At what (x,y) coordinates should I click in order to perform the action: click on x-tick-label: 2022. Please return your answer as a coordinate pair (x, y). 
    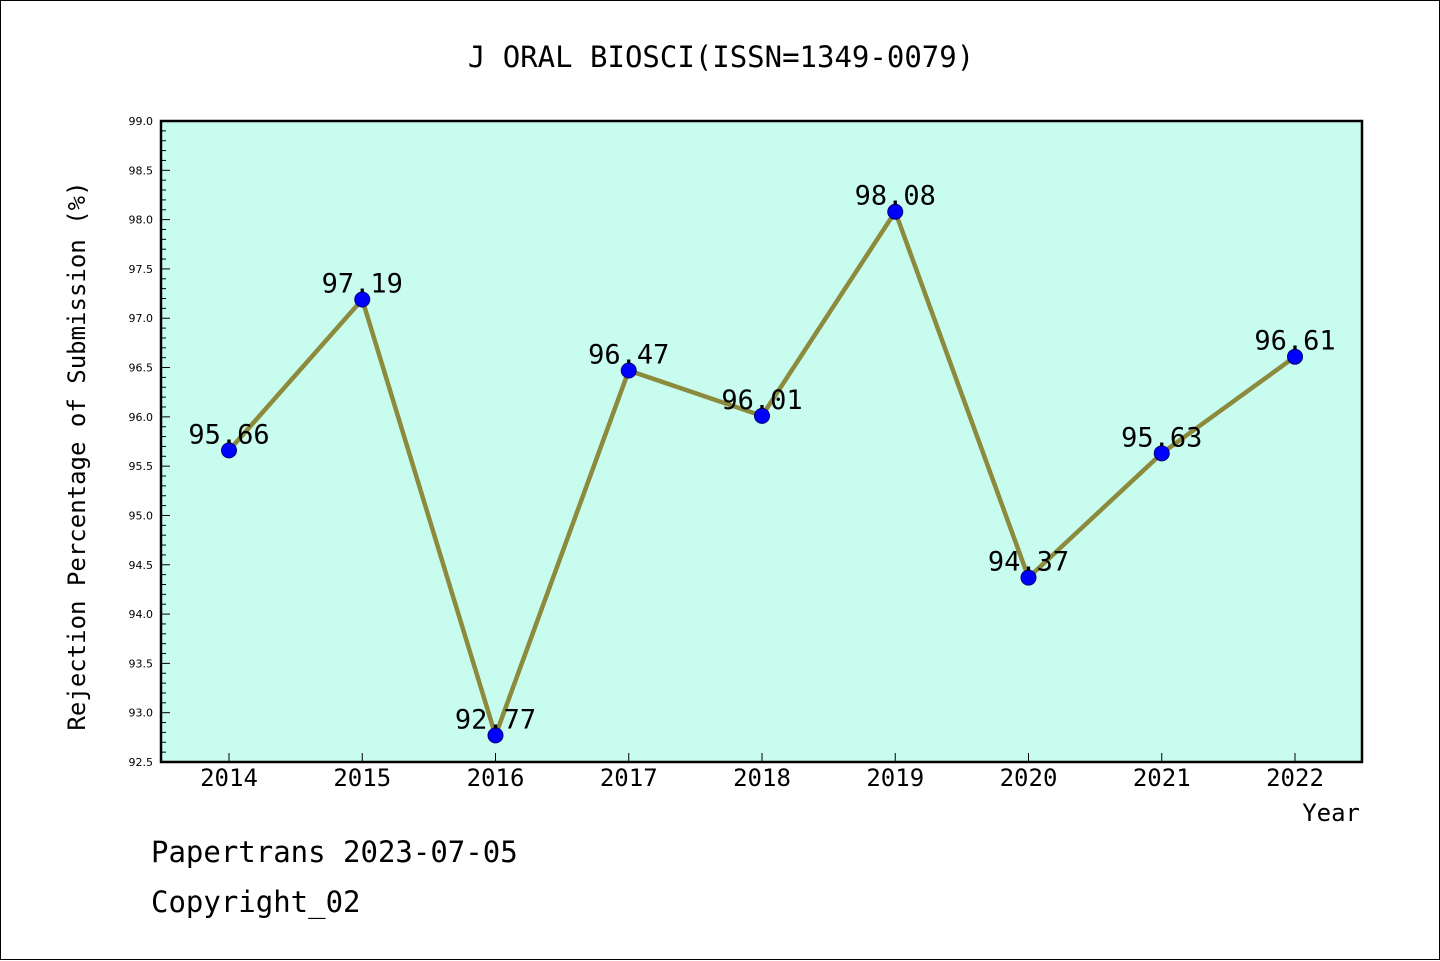
    Looking at the image, I should click on (1295, 778).